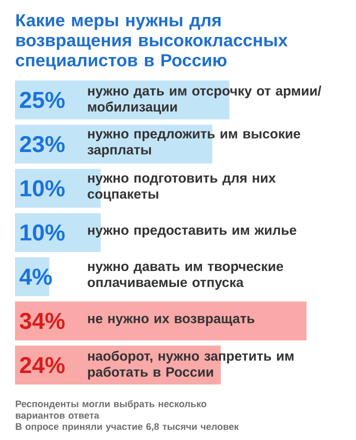 The image size is (356, 440). What do you see at coordinates (152, 42) in the screenshot?
I see `chart-title: Какие меры нужны для возвращения высококлассных специалистов в Россию` at bounding box center [152, 42].